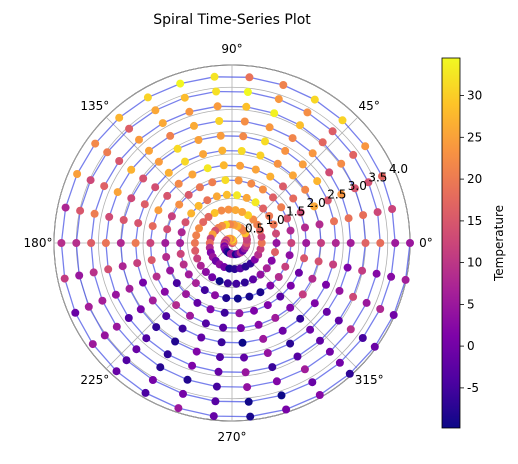 The height and width of the screenshot is (464, 518). Describe the element at coordinates (369, 106) in the screenshot. I see `theta-tick-label-45: 45°` at that location.